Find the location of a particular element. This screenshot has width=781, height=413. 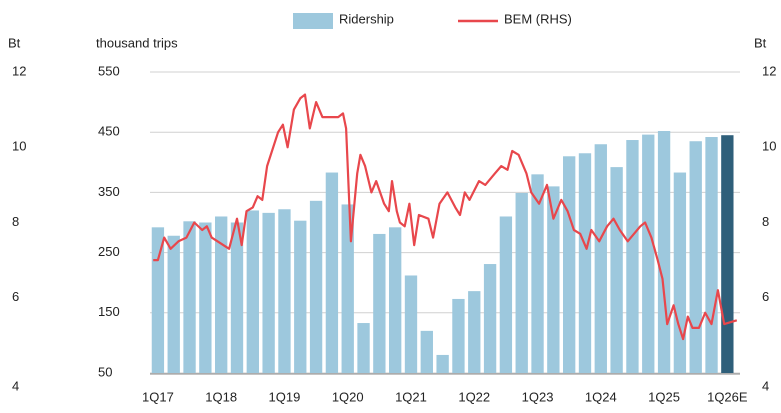

x-tick-label: 1Q18 is located at coordinates (221, 396).